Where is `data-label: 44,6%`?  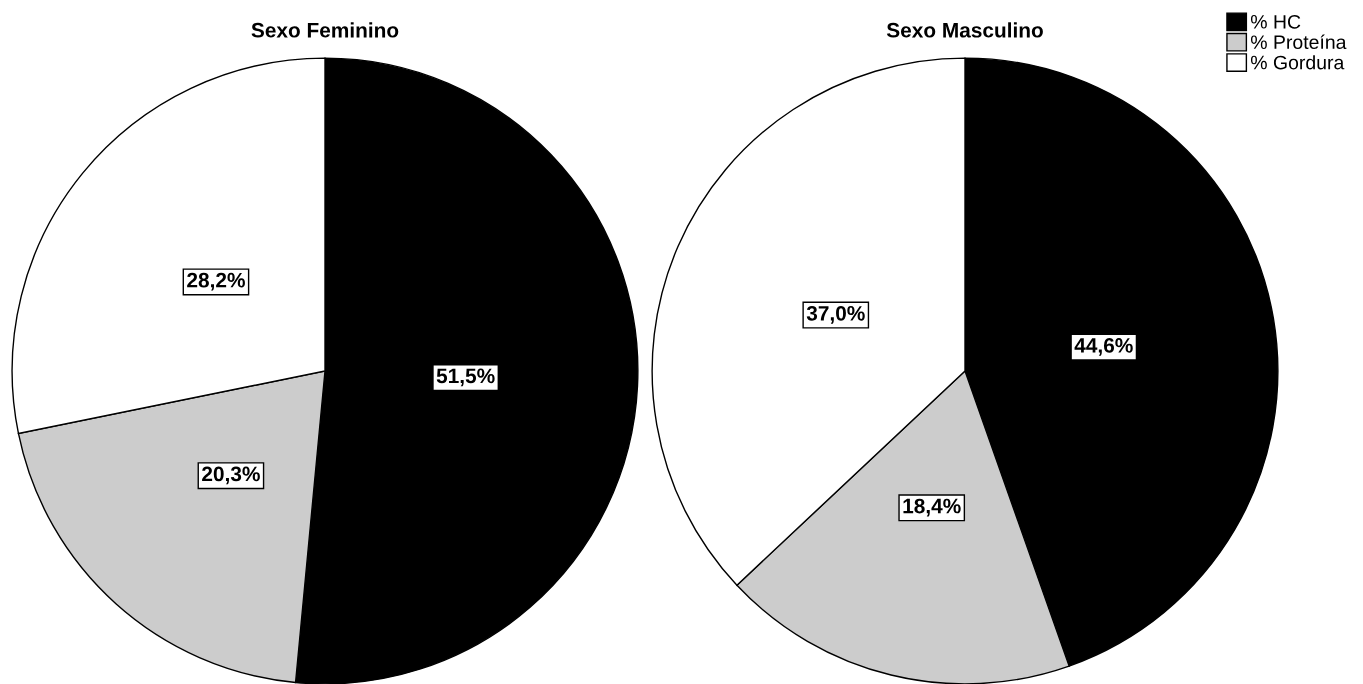 data-label: 44,6% is located at coordinates (1103, 347).